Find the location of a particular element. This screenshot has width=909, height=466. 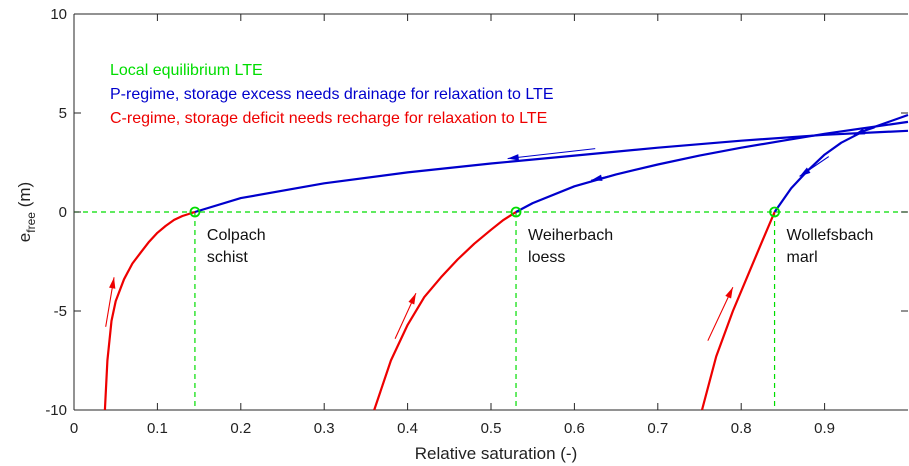

x-tick-label: 0.3 is located at coordinates (324, 428).